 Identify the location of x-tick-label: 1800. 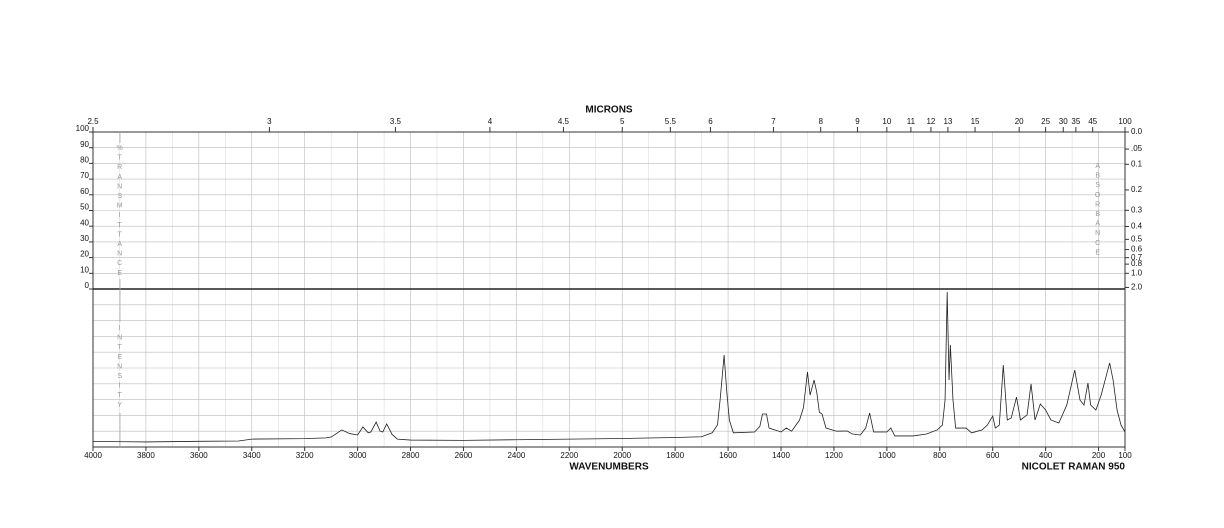
(675, 455).